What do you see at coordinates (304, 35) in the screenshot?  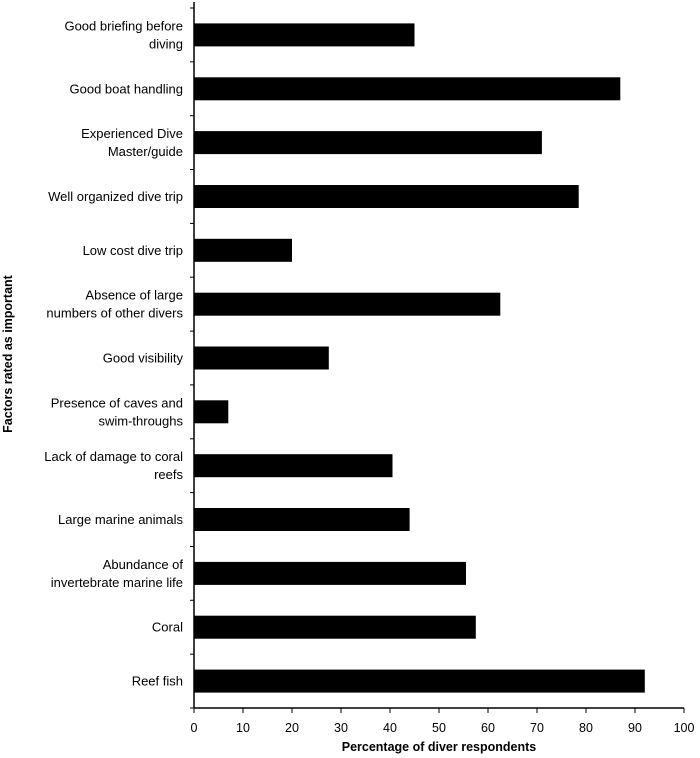 I see `bar-good-briefing-before-diving` at bounding box center [304, 35].